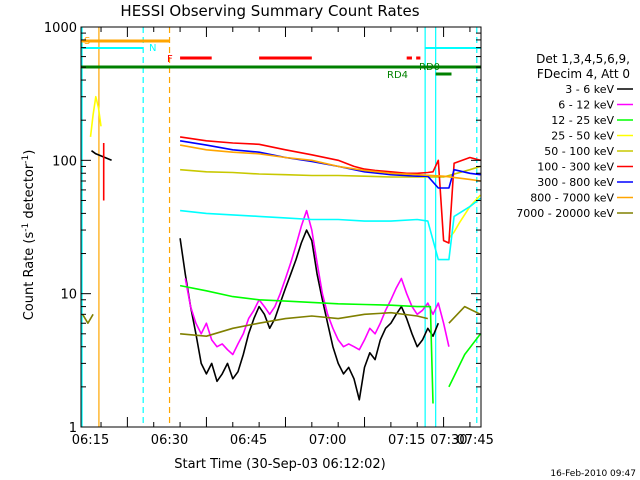  I want to click on legend-title-1: Det 1,3,4,5,6,9,, so click(583, 59).